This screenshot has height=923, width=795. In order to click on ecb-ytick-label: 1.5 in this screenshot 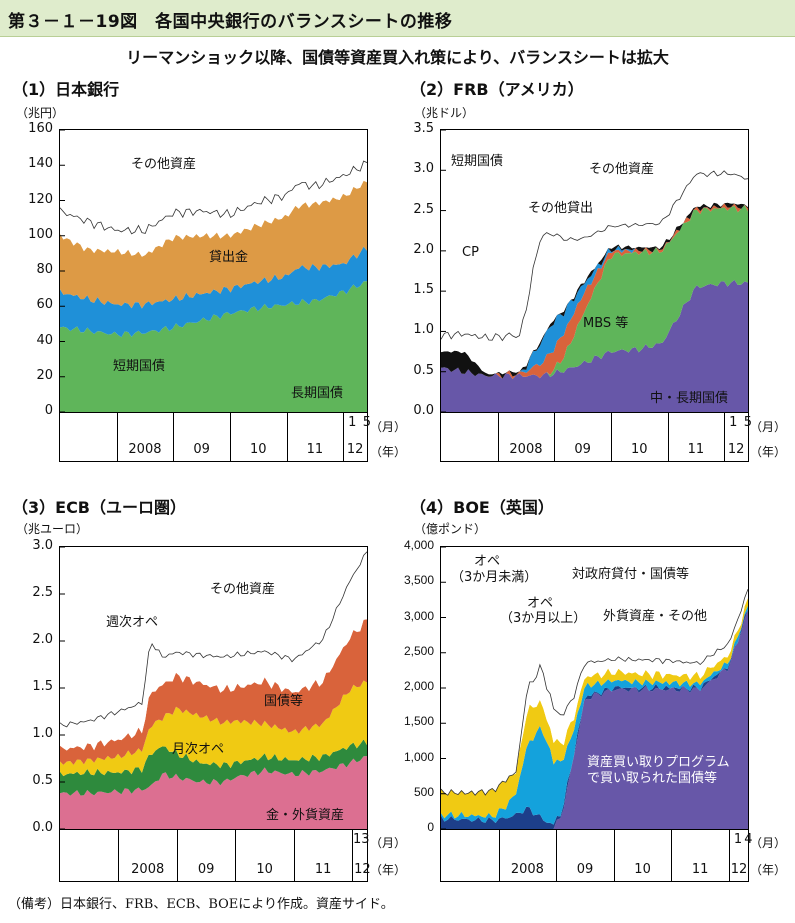, I will do `click(42, 686)`.